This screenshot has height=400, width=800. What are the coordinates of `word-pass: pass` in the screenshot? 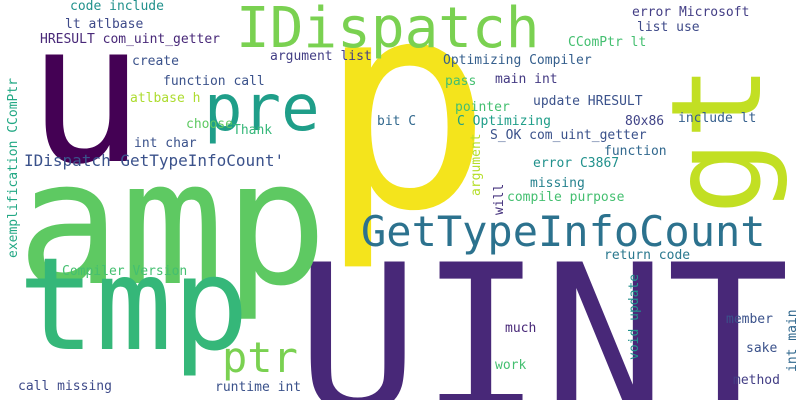 It's located at (461, 81).